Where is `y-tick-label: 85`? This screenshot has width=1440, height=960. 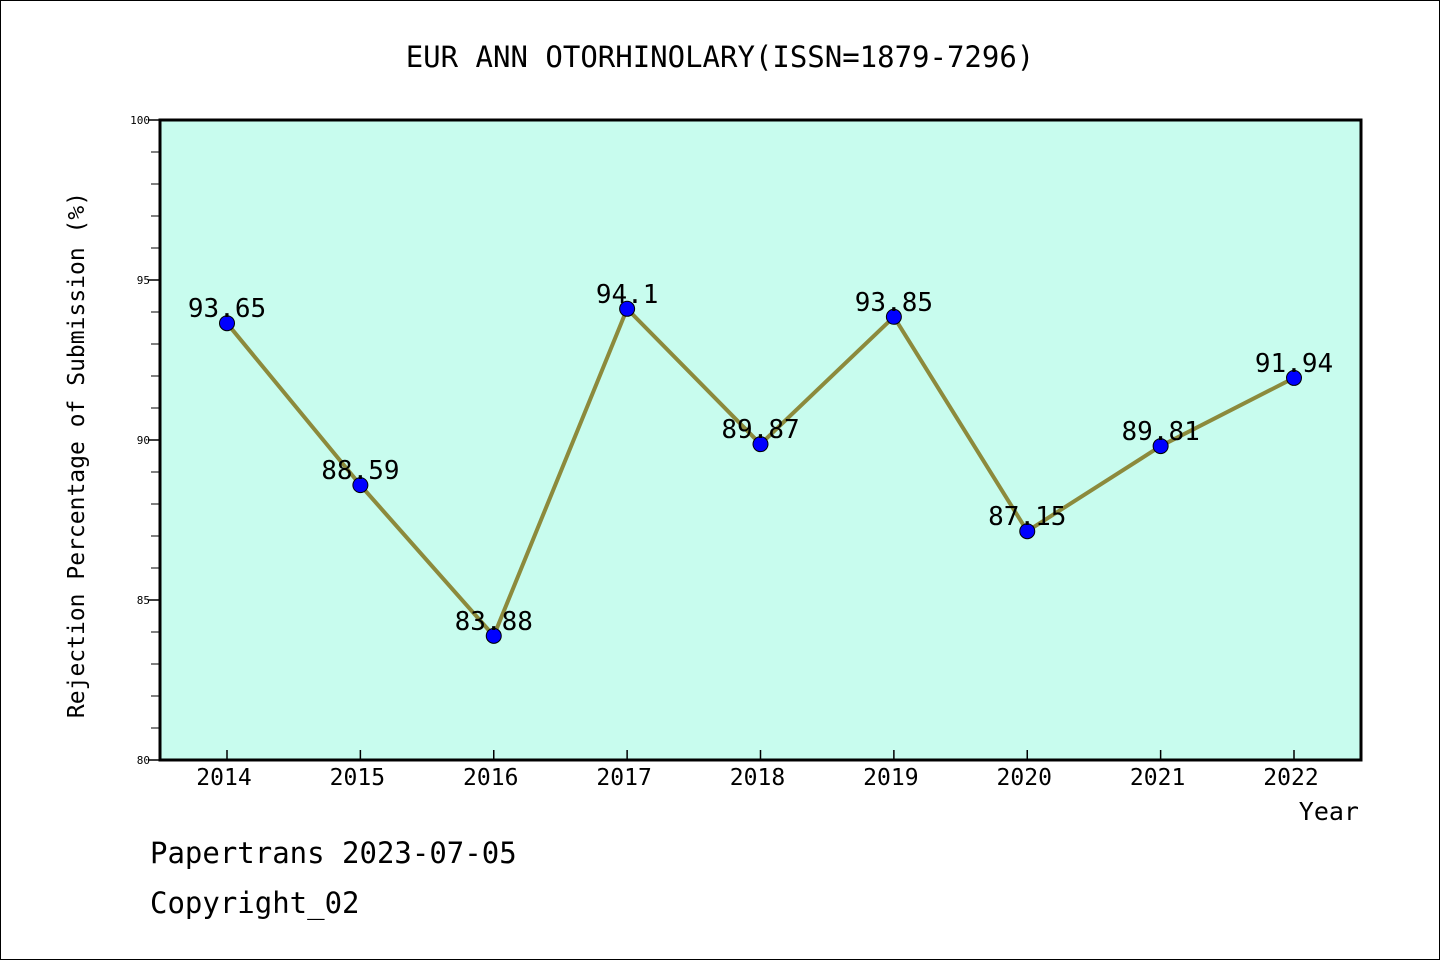 y-tick-label: 85 is located at coordinates (143, 600).